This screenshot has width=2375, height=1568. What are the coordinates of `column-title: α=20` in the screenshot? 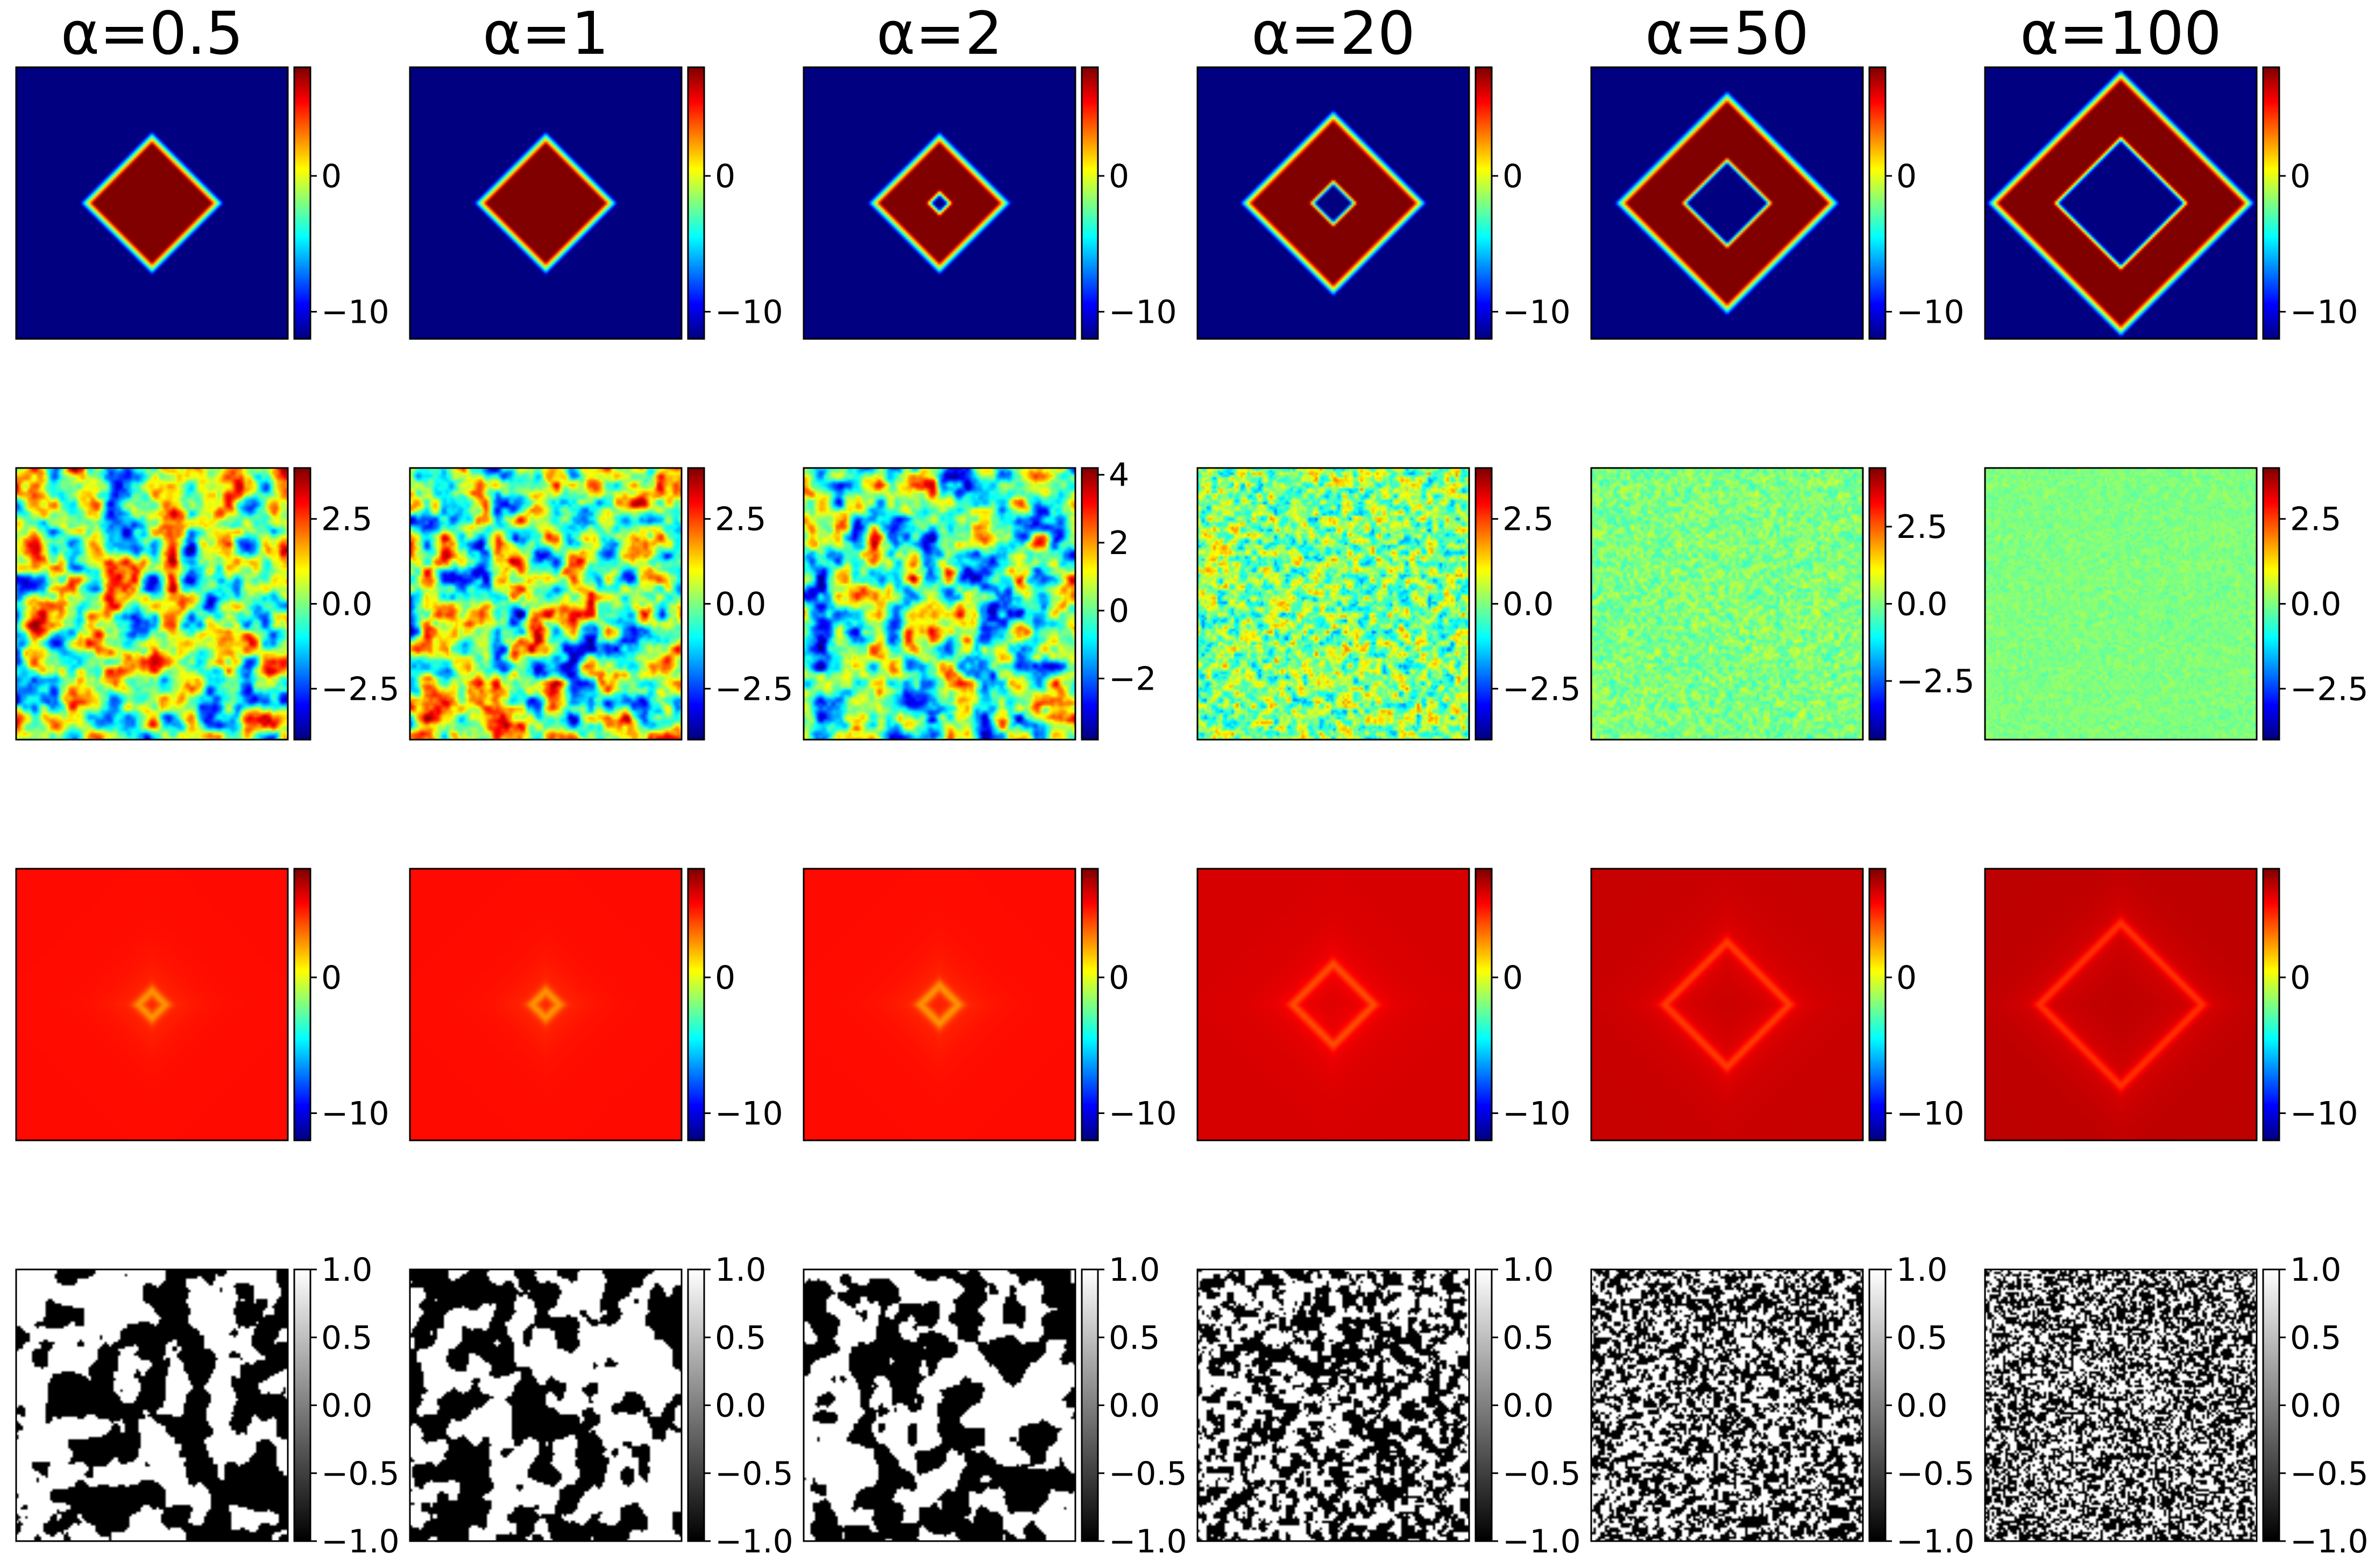 It's located at (1333, 34).